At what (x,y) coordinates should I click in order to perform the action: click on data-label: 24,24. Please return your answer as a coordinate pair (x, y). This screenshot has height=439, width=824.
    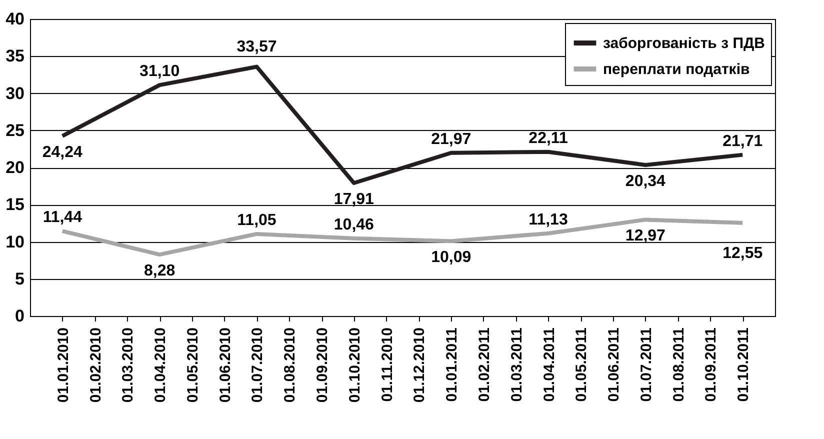
    Looking at the image, I should click on (62, 153).